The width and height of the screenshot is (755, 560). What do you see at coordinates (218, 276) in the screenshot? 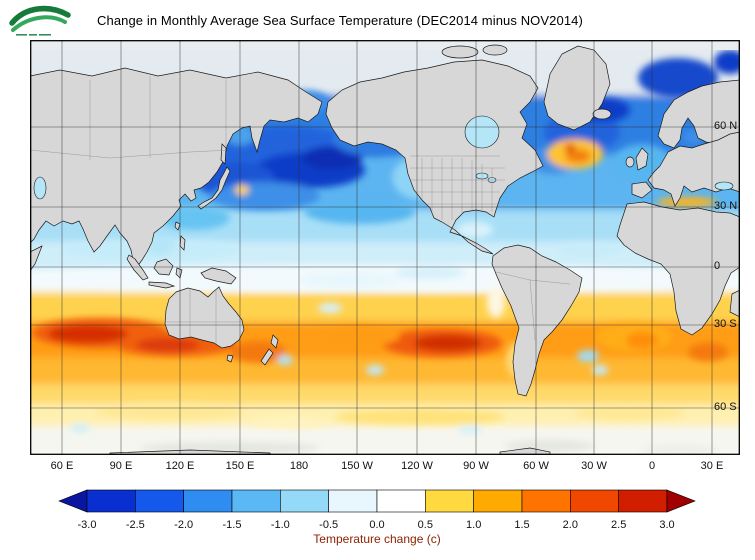
I see `land-new-guinea` at bounding box center [218, 276].